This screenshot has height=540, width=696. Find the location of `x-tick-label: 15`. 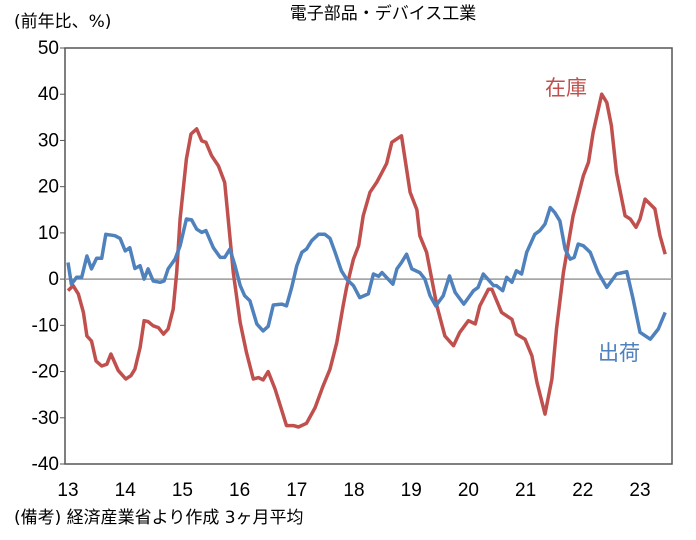

x-tick-label: 15 is located at coordinates (182, 490).